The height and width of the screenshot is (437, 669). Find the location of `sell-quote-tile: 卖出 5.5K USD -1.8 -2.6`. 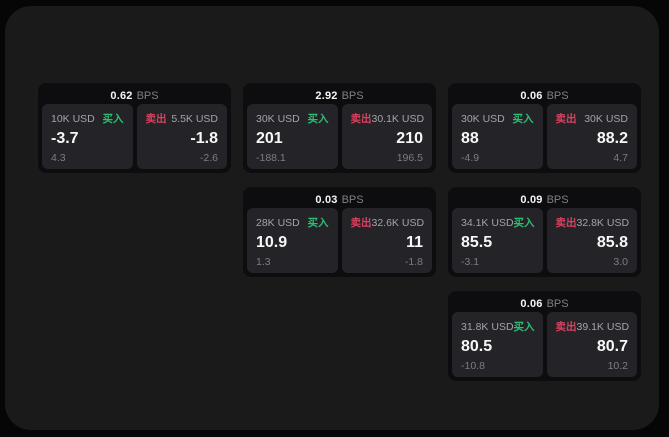

sell-quote-tile: 卖出 5.5K USD -1.8 -2.6 is located at coordinates (181, 136).